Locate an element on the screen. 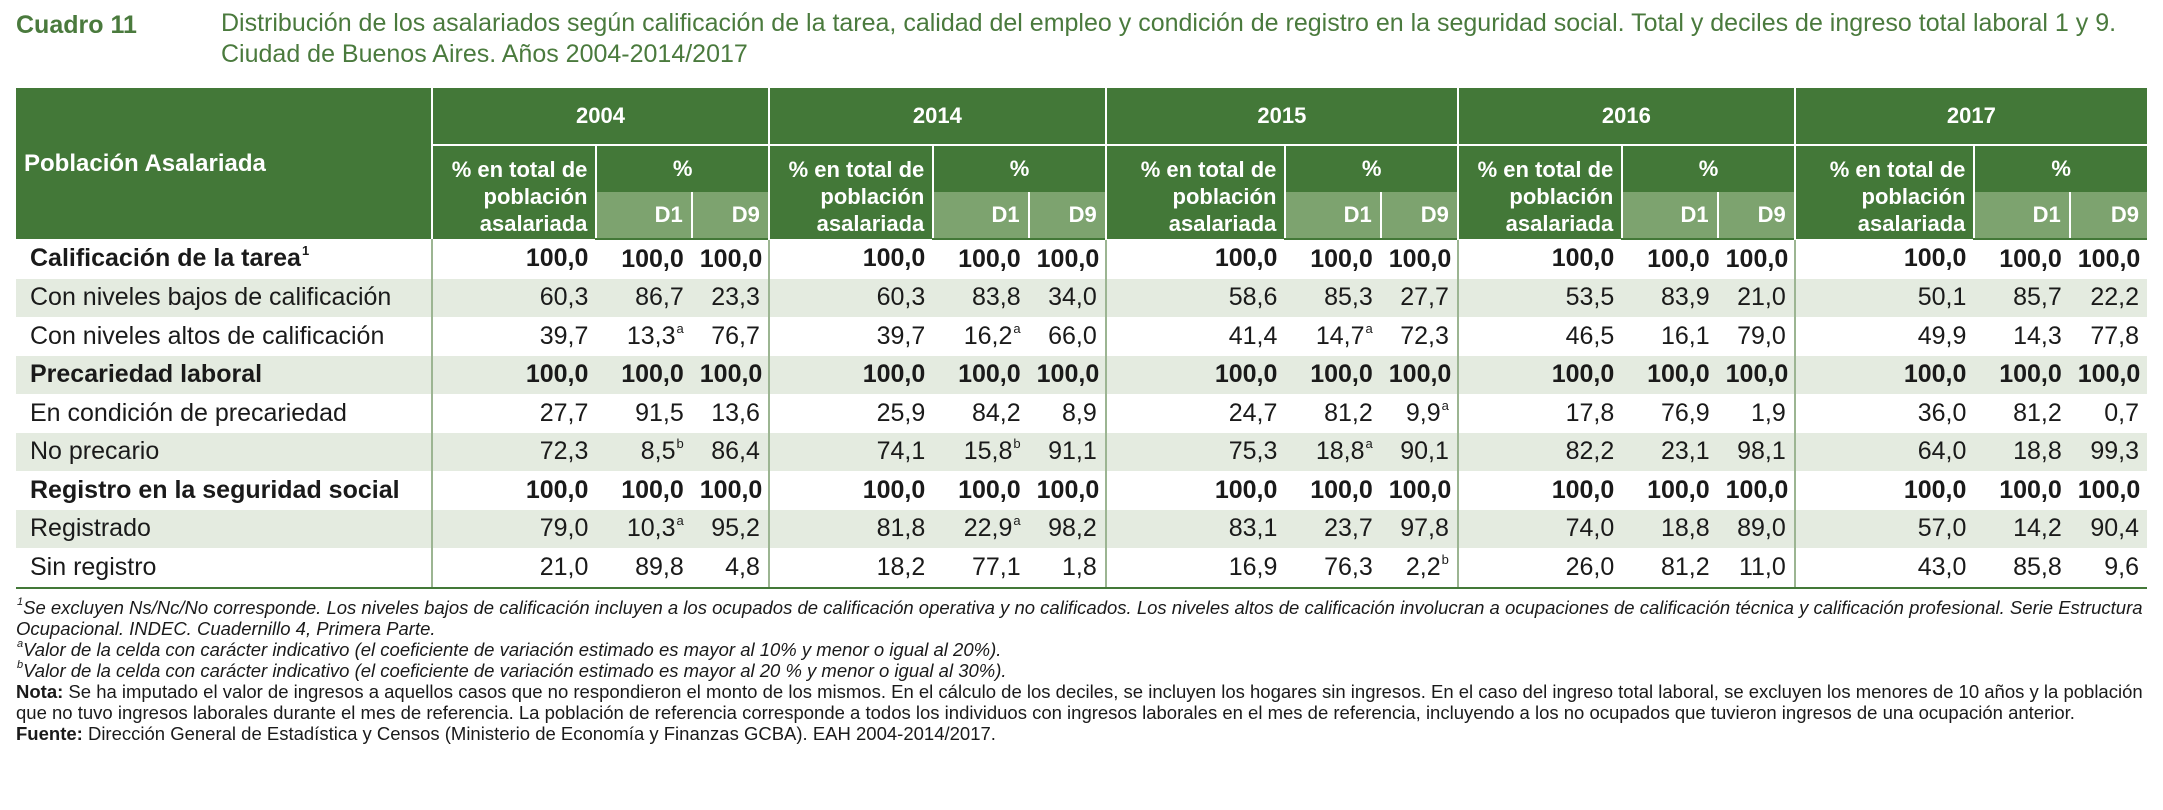  table-cell: 1,8 is located at coordinates (1067, 568).